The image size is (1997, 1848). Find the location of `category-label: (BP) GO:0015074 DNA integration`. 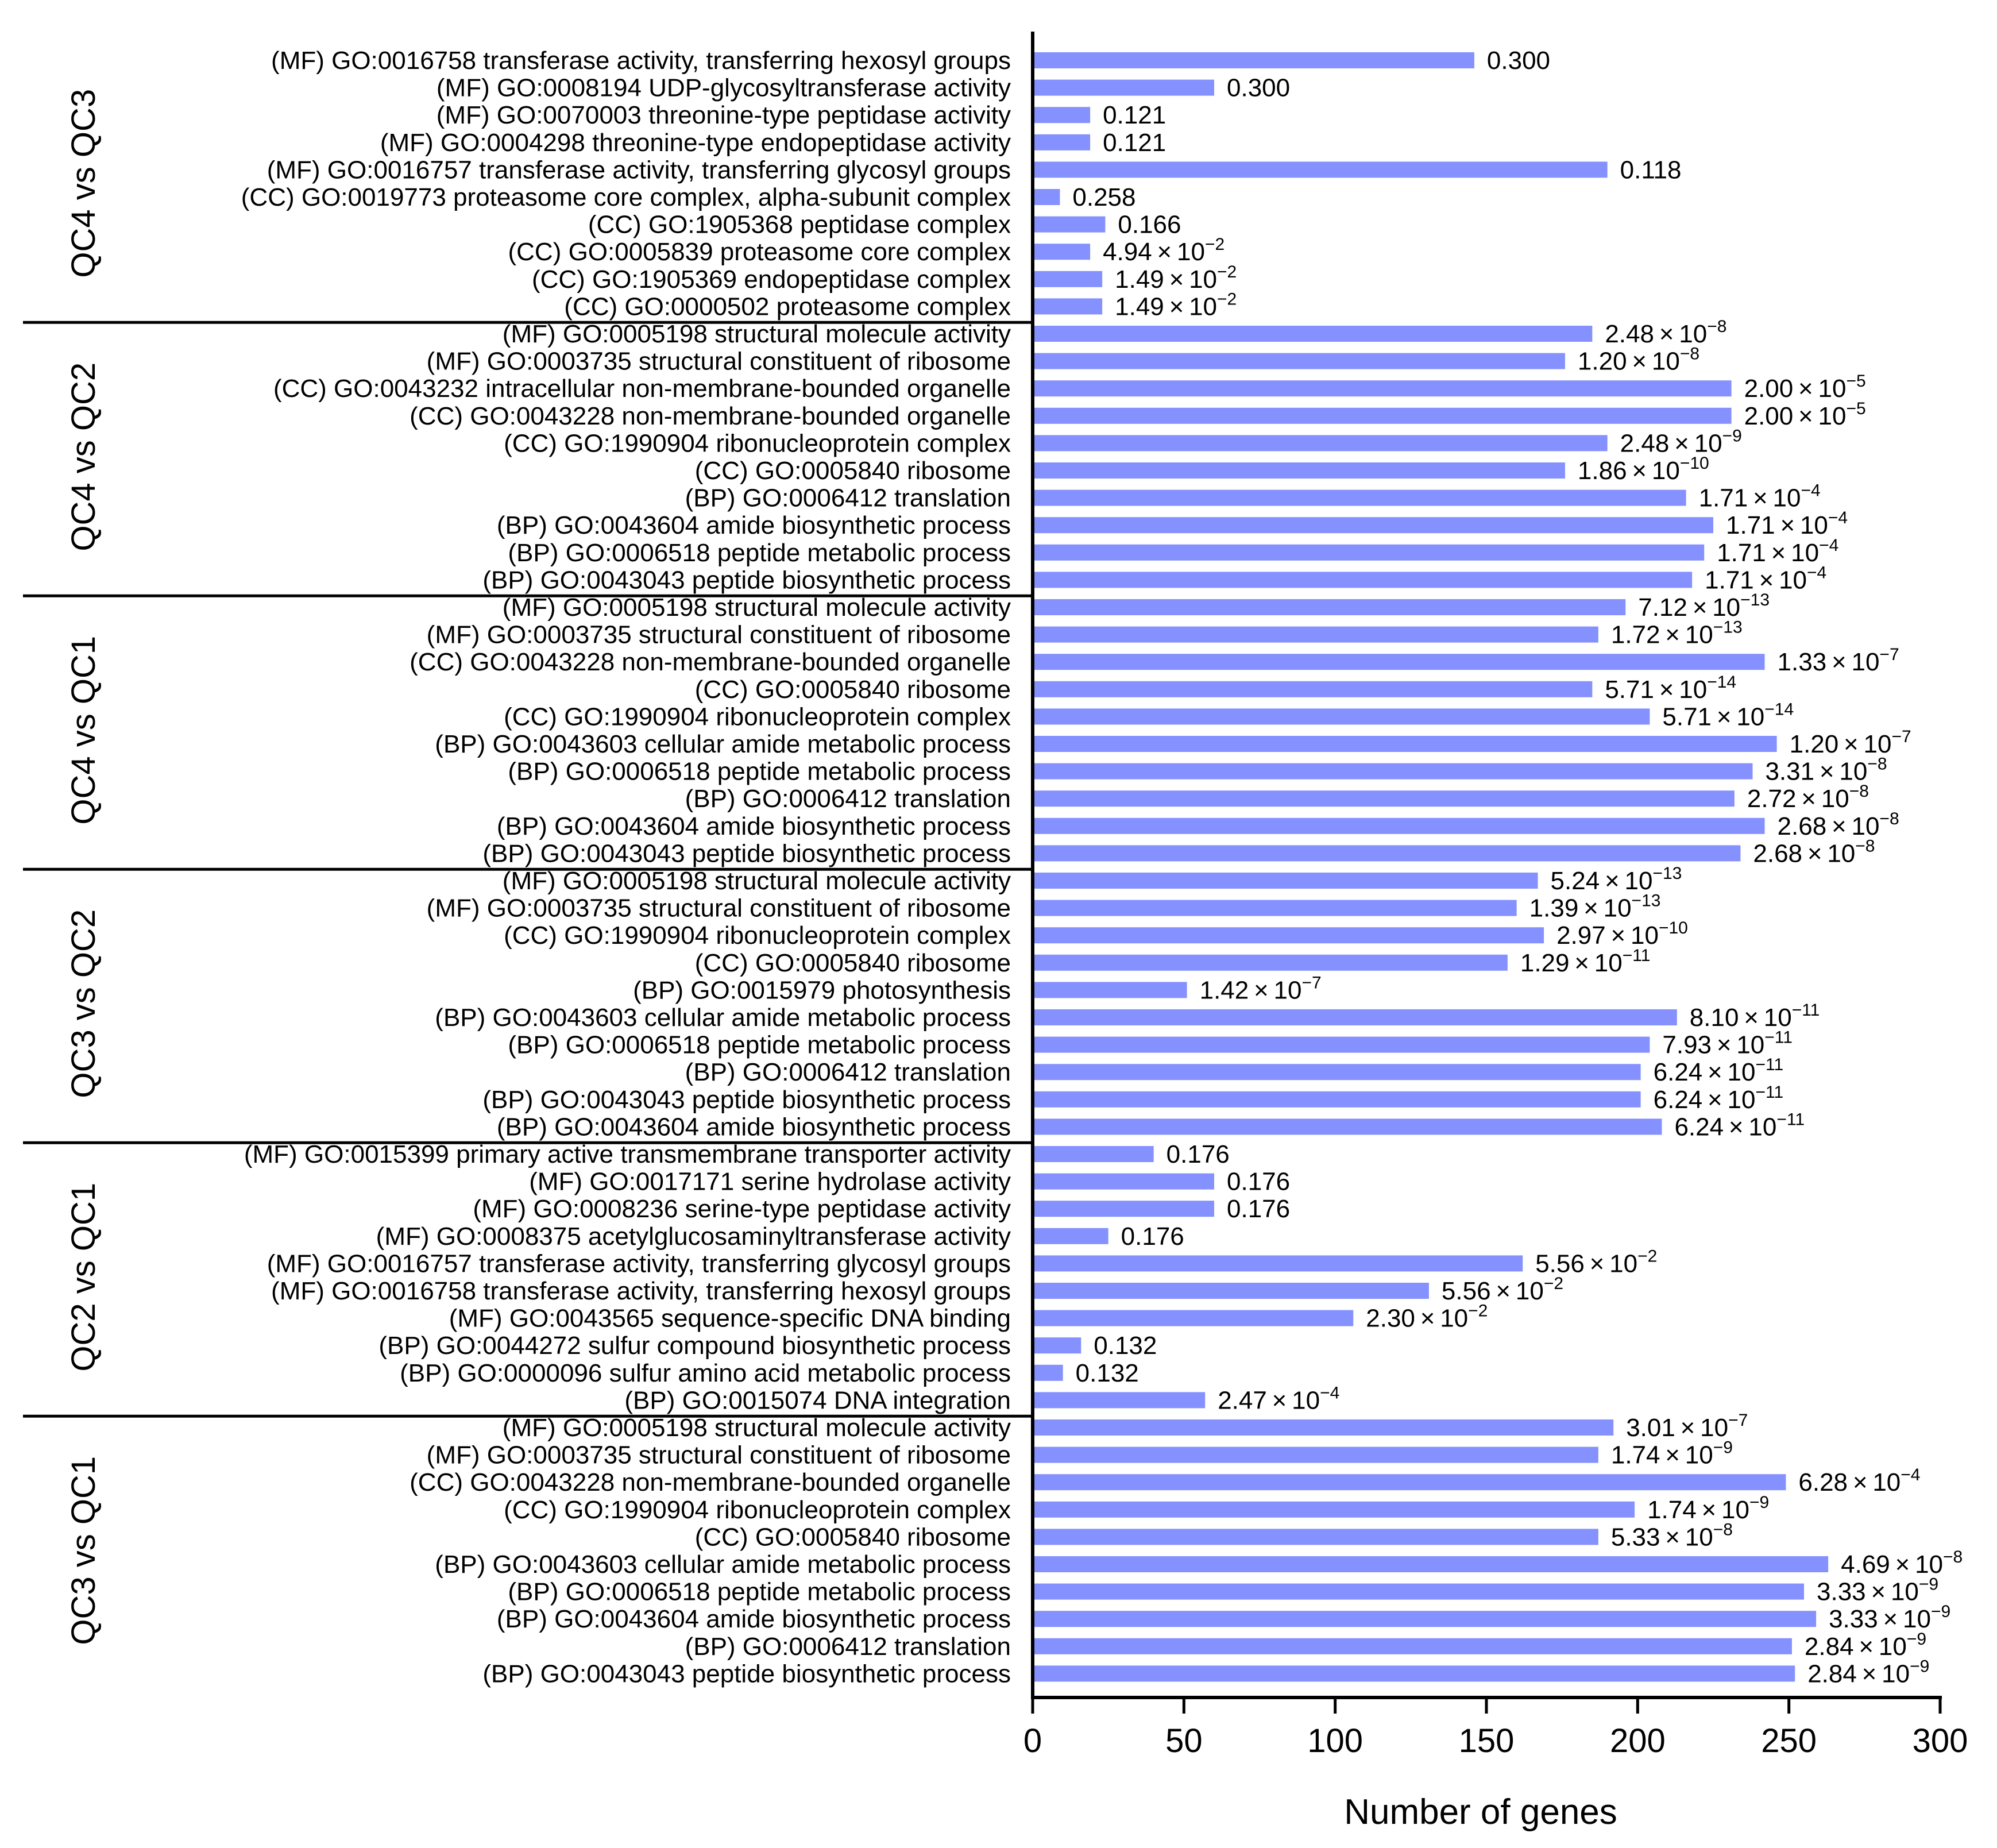

category-label: (BP) GO:0015074 DNA integration is located at coordinates (817, 1400).